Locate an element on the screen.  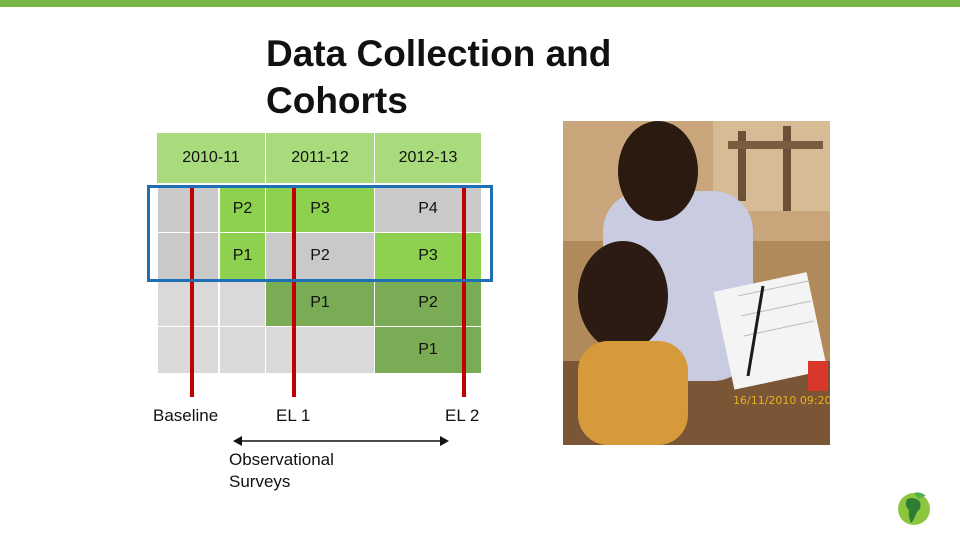
header-2010-11: 2010-11 is located at coordinates (211, 158).